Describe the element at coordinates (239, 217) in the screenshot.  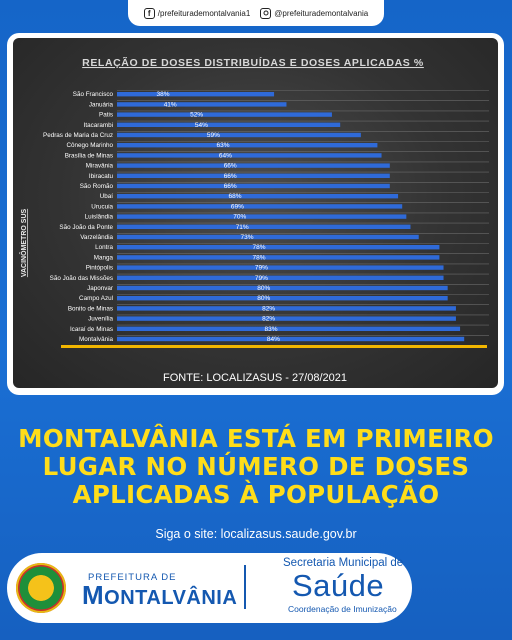
I see `data-label: 70%` at that location.